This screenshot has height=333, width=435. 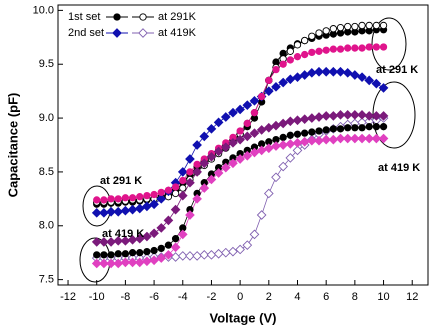 What do you see at coordinates (212, 297) in the screenshot?
I see `x-tick-label: -2` at bounding box center [212, 297].